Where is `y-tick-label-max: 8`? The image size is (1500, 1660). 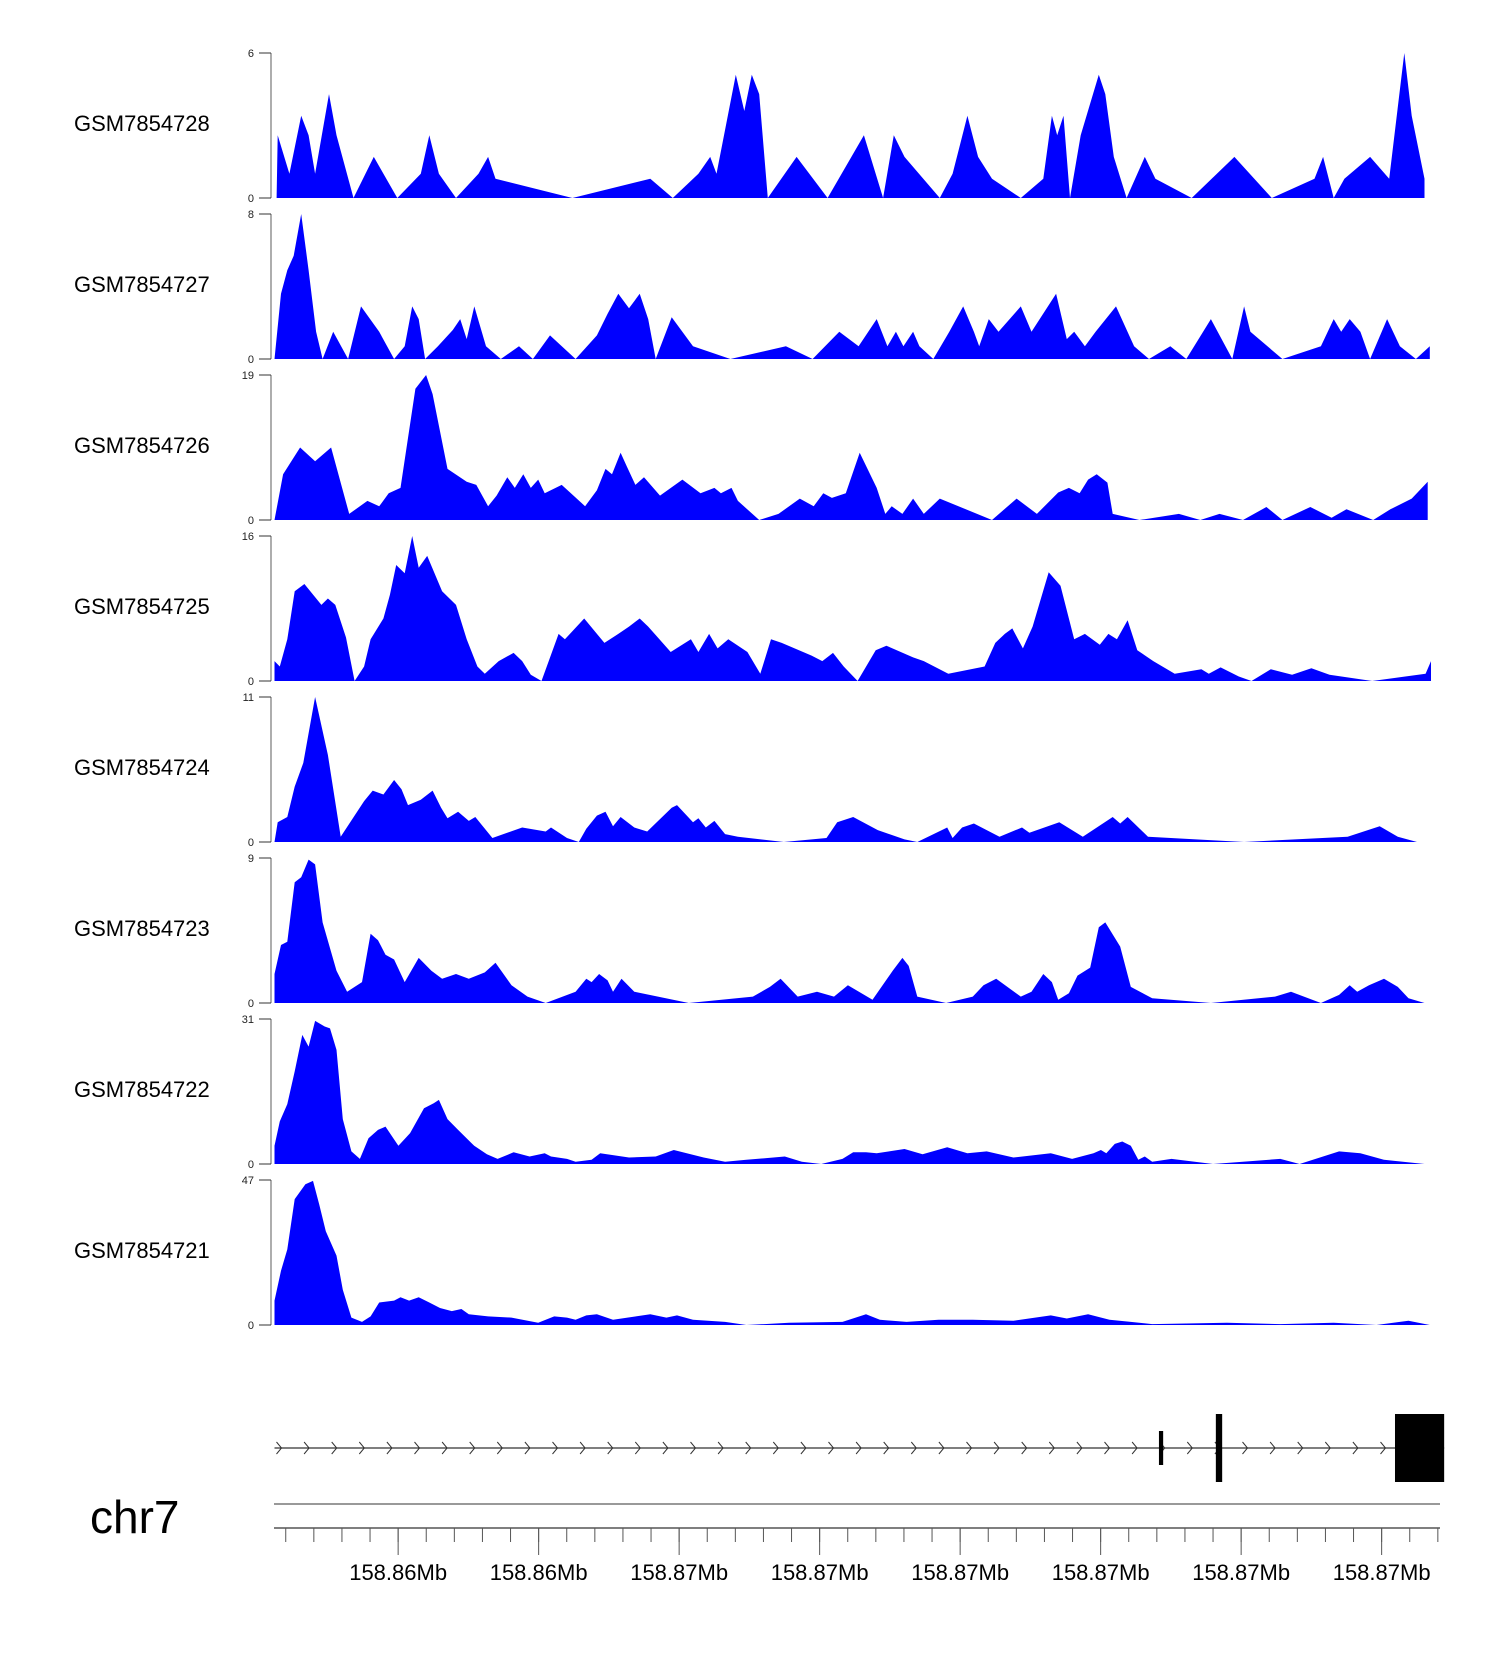 y-tick-label-max: 8 is located at coordinates (251, 215).